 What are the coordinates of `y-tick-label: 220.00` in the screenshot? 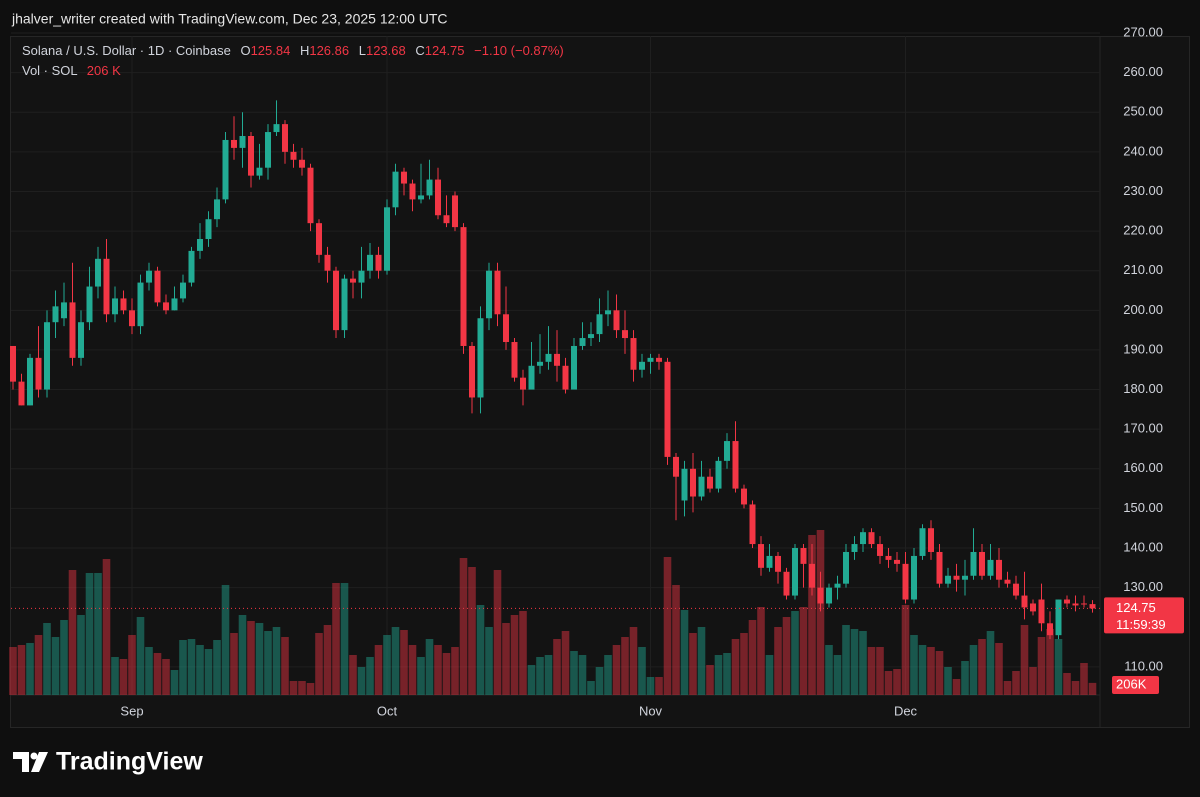 It's located at (1143, 230).